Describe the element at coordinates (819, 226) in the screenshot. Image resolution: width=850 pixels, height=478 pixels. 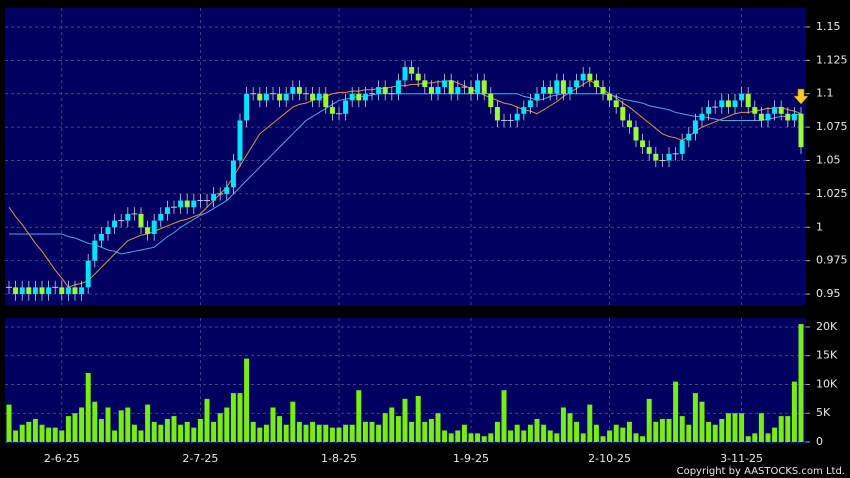
I see `y-tick-label: 1` at that location.